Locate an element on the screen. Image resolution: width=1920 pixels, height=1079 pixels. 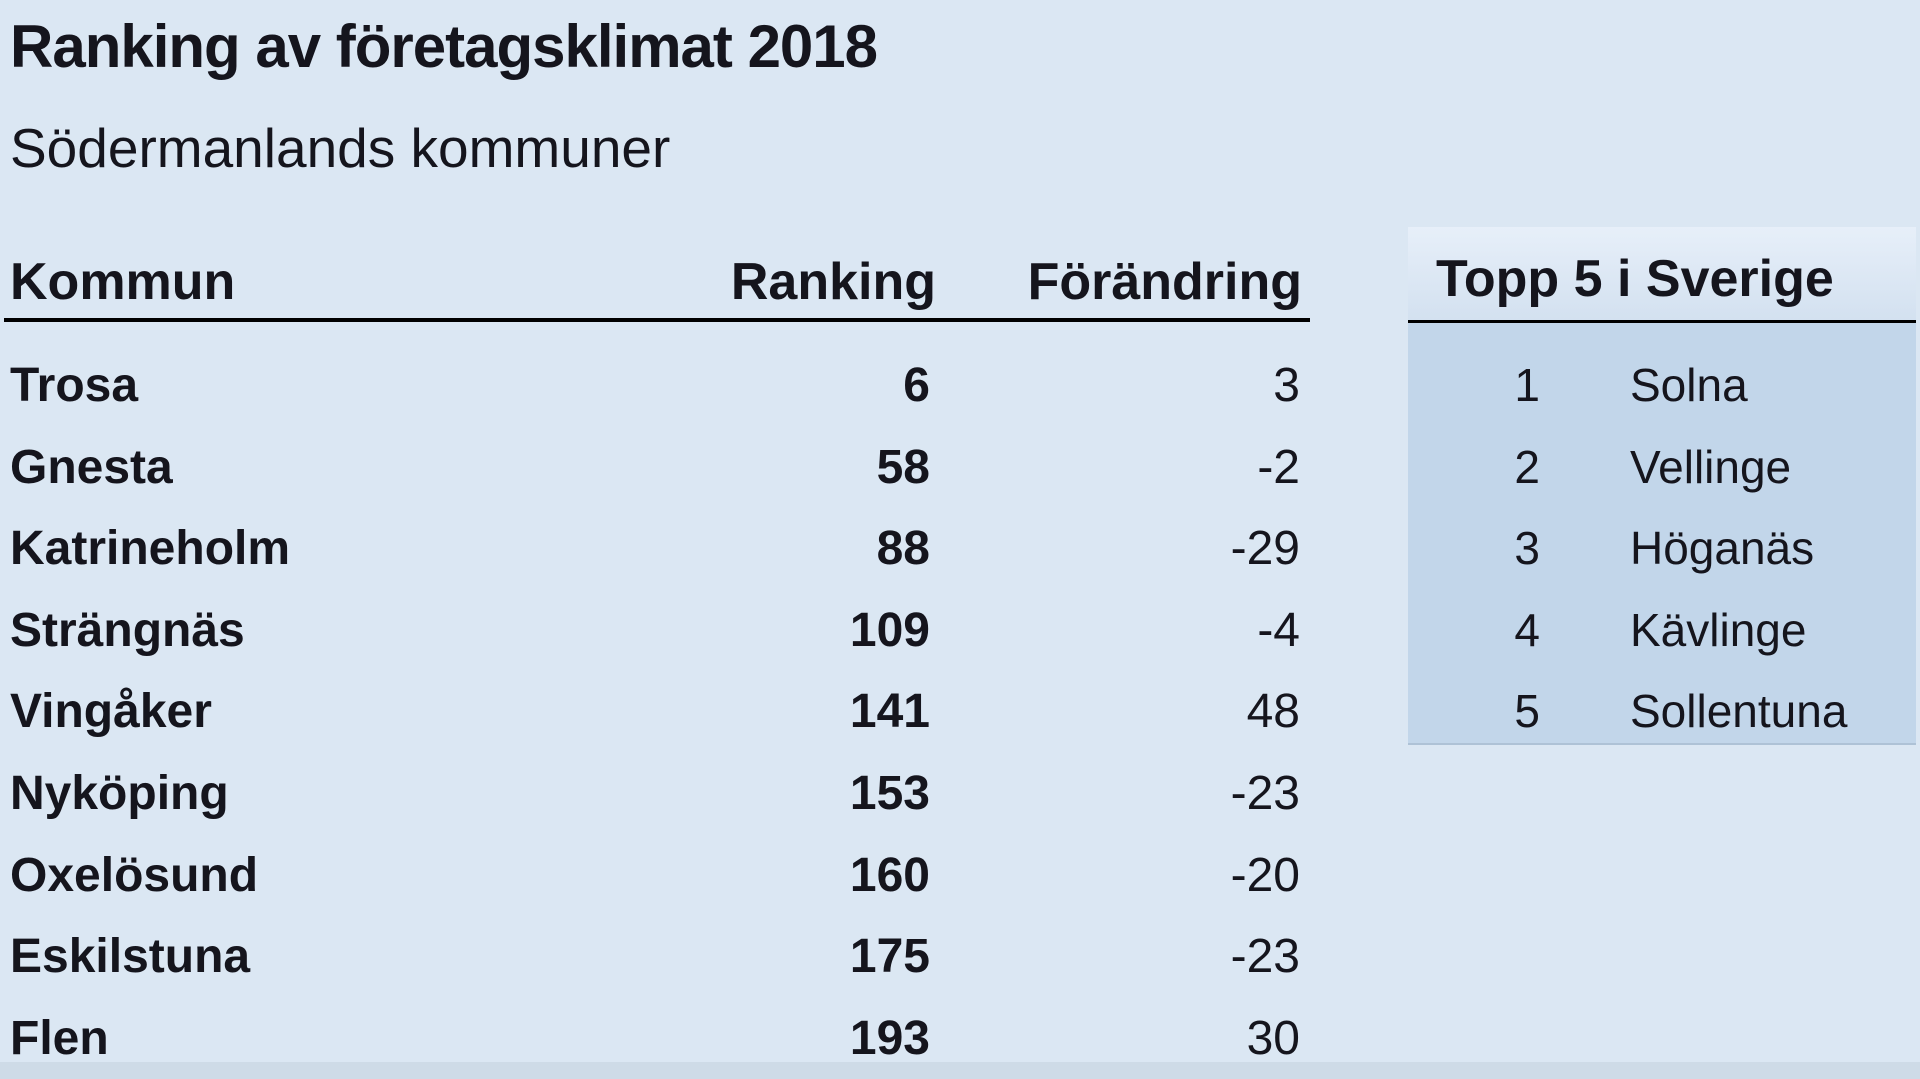
page-title: Ranking av företagsklimat 2018 is located at coordinates (444, 46).